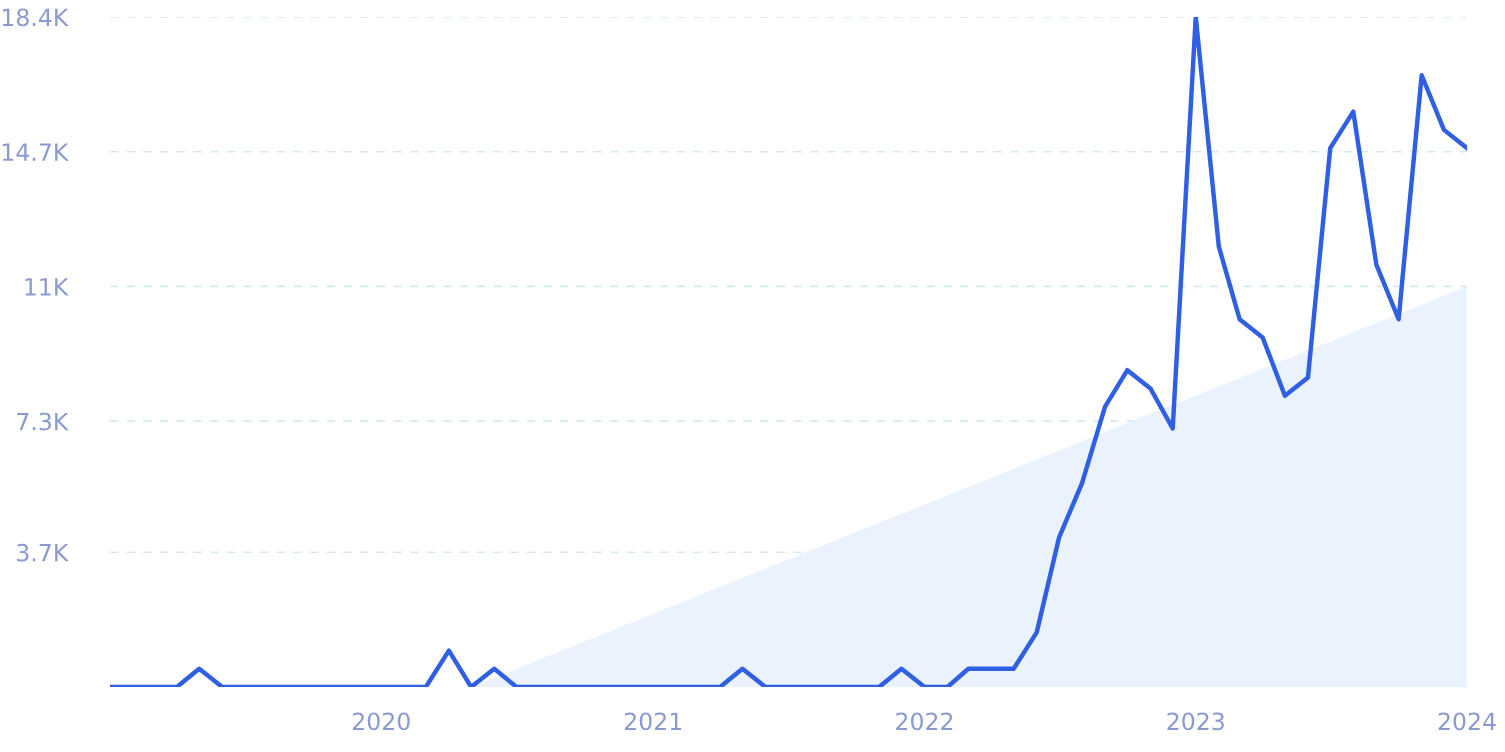  What do you see at coordinates (653, 721) in the screenshot?
I see `x-tick-label: 2021` at bounding box center [653, 721].